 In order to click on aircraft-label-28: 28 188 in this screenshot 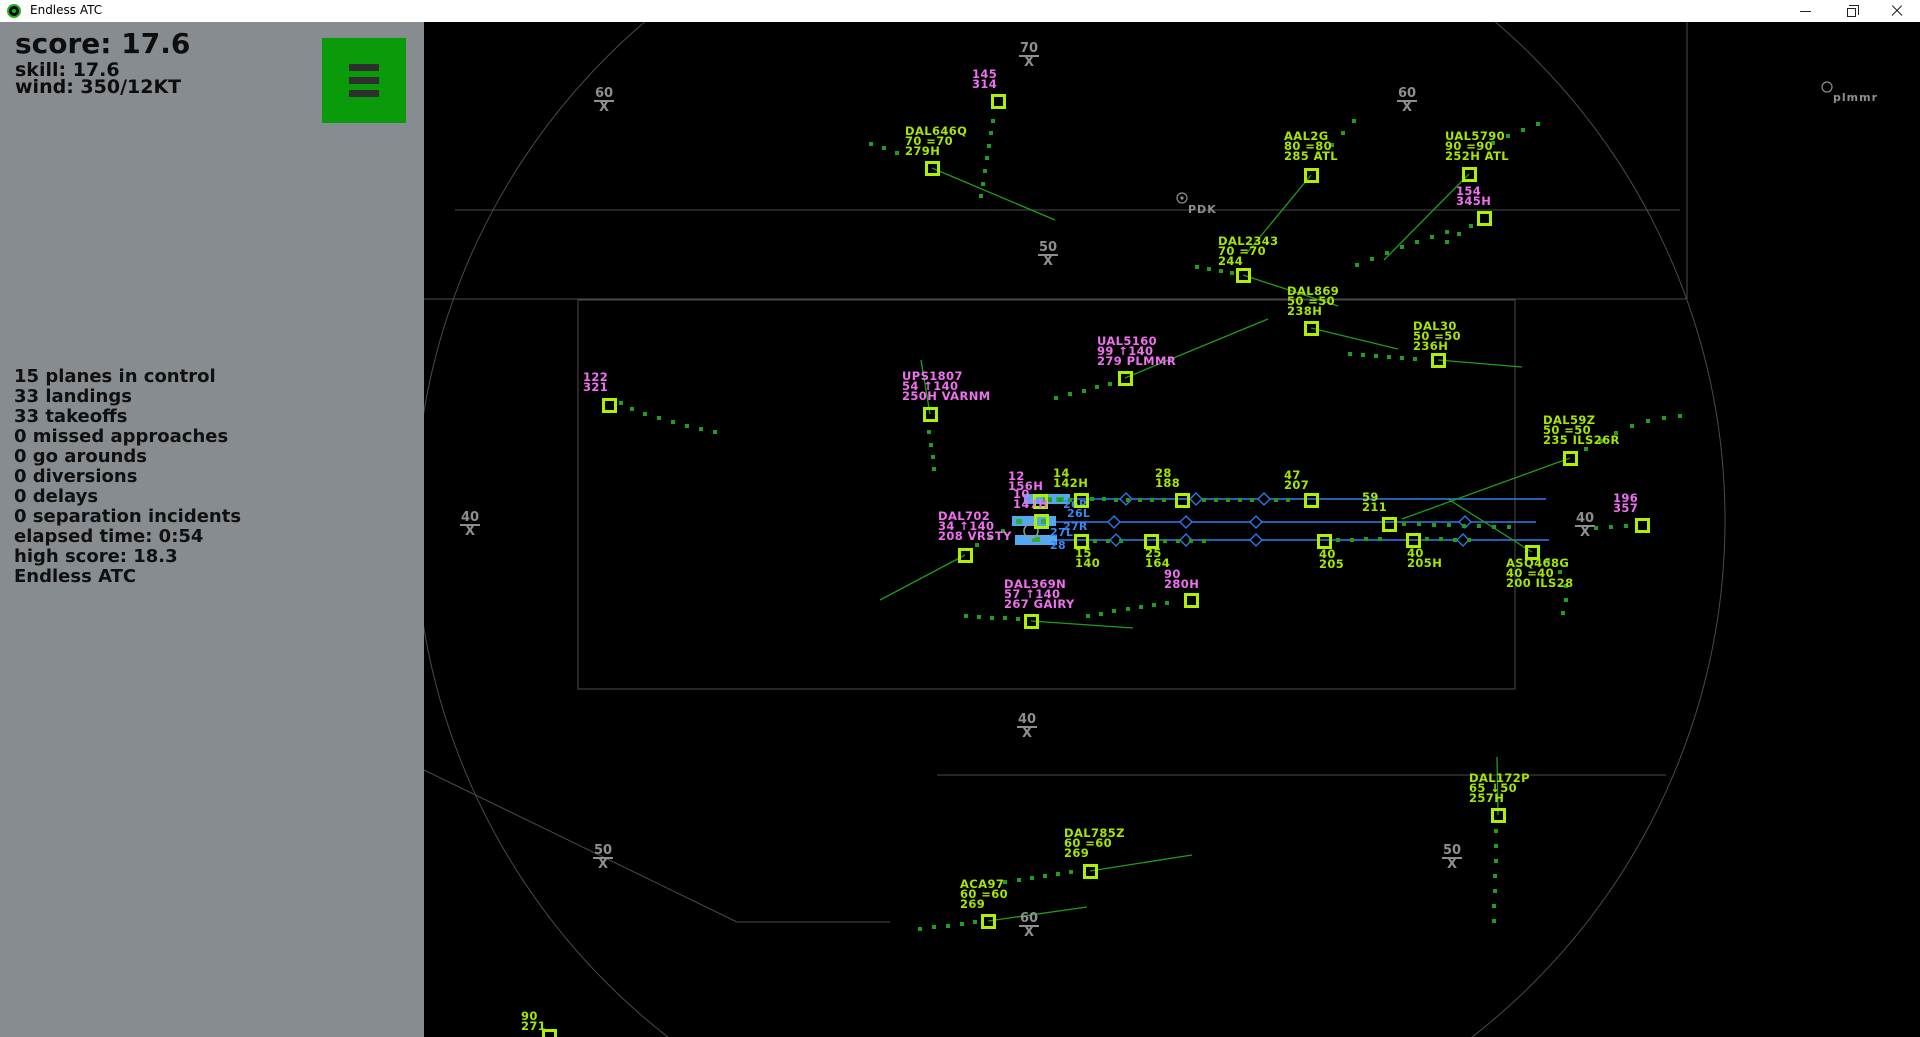, I will do `click(1168, 478)`.